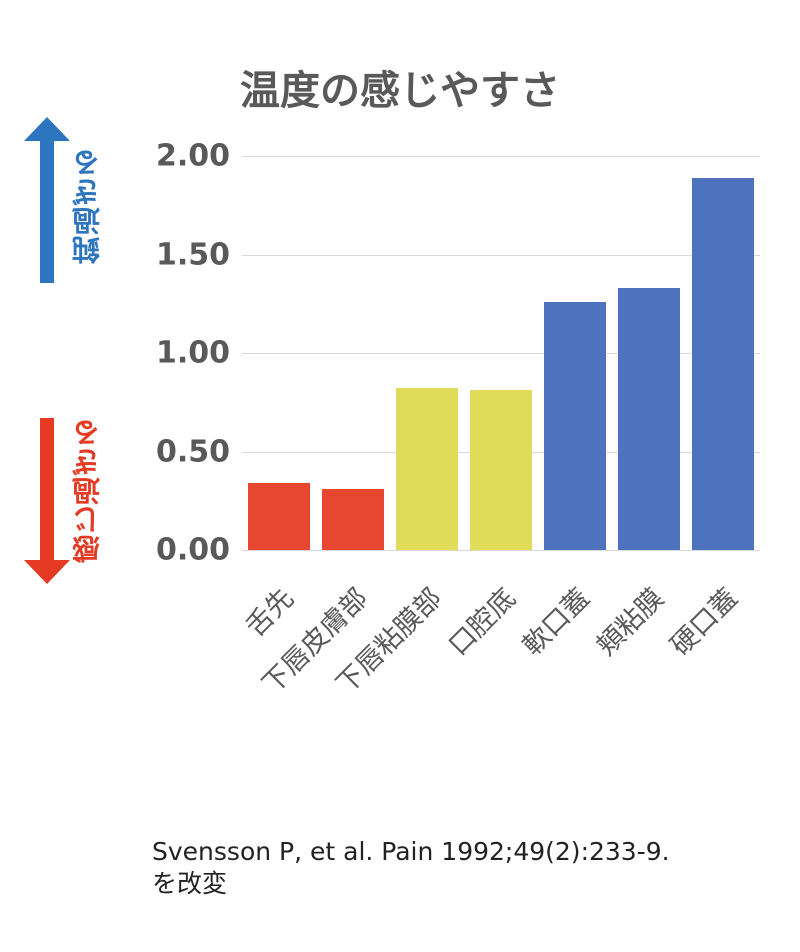  I want to click on x-tick-label: 口腔底, so click(482, 622).